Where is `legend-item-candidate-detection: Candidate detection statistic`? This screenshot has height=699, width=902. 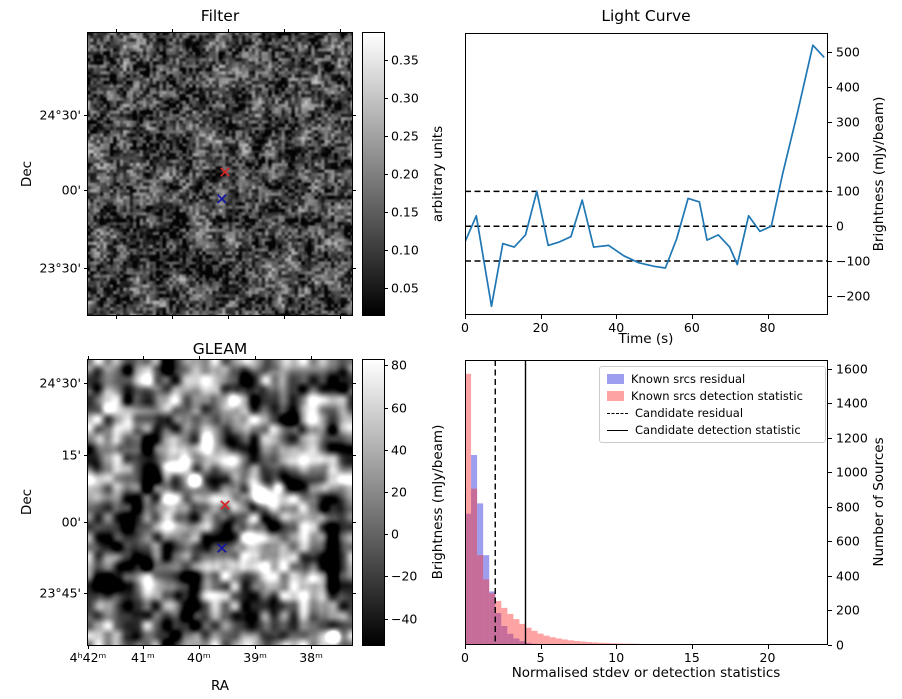 legend-item-candidate-detection: Candidate detection statistic is located at coordinates (712, 430).